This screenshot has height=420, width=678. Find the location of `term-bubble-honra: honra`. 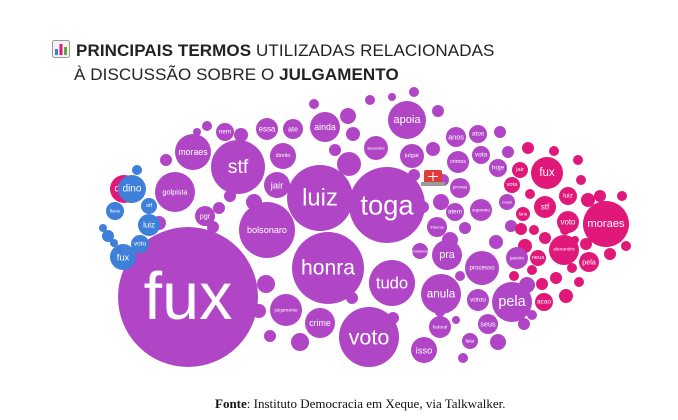

term-bubble-honra: honra is located at coordinates (328, 268).